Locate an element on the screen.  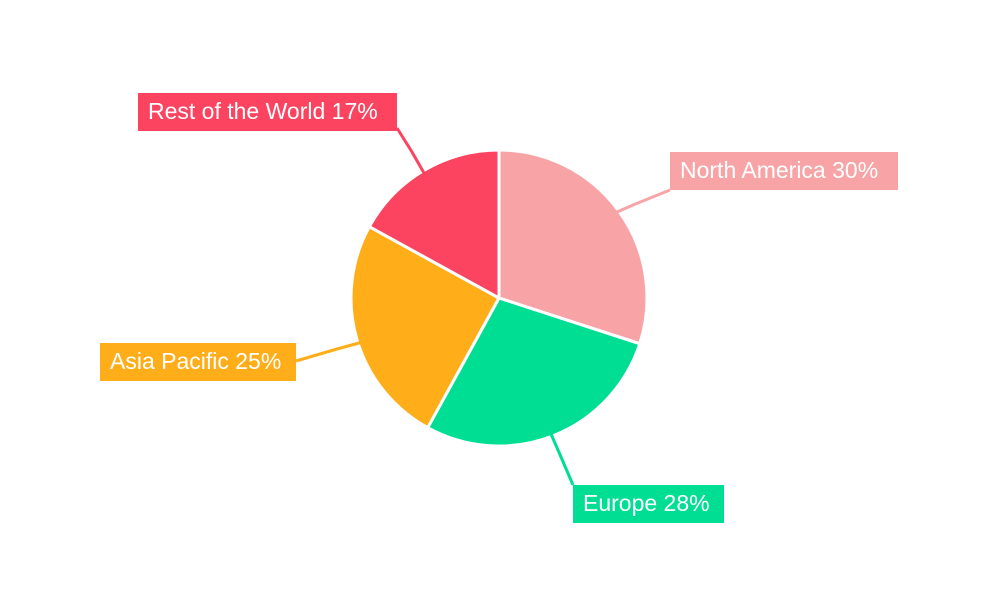
label-text: North America 30% is located at coordinates (779, 170).